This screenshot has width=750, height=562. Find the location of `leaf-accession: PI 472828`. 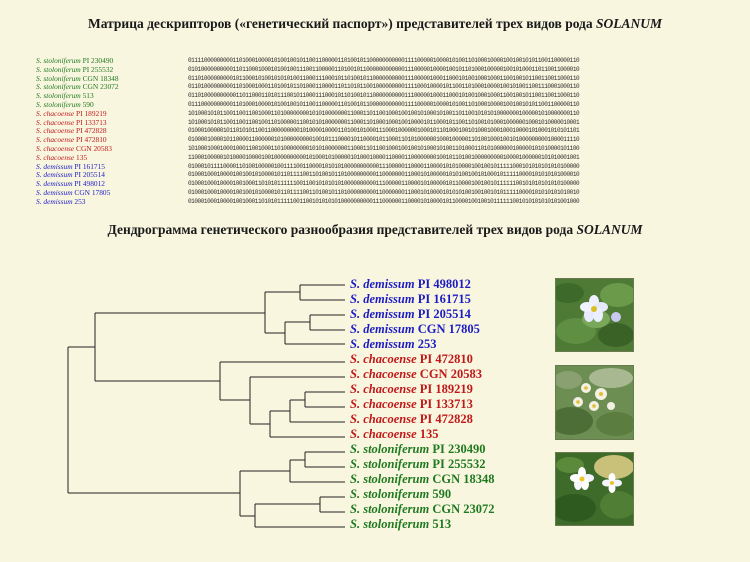

leaf-accession: PI 472828 is located at coordinates (444, 419).